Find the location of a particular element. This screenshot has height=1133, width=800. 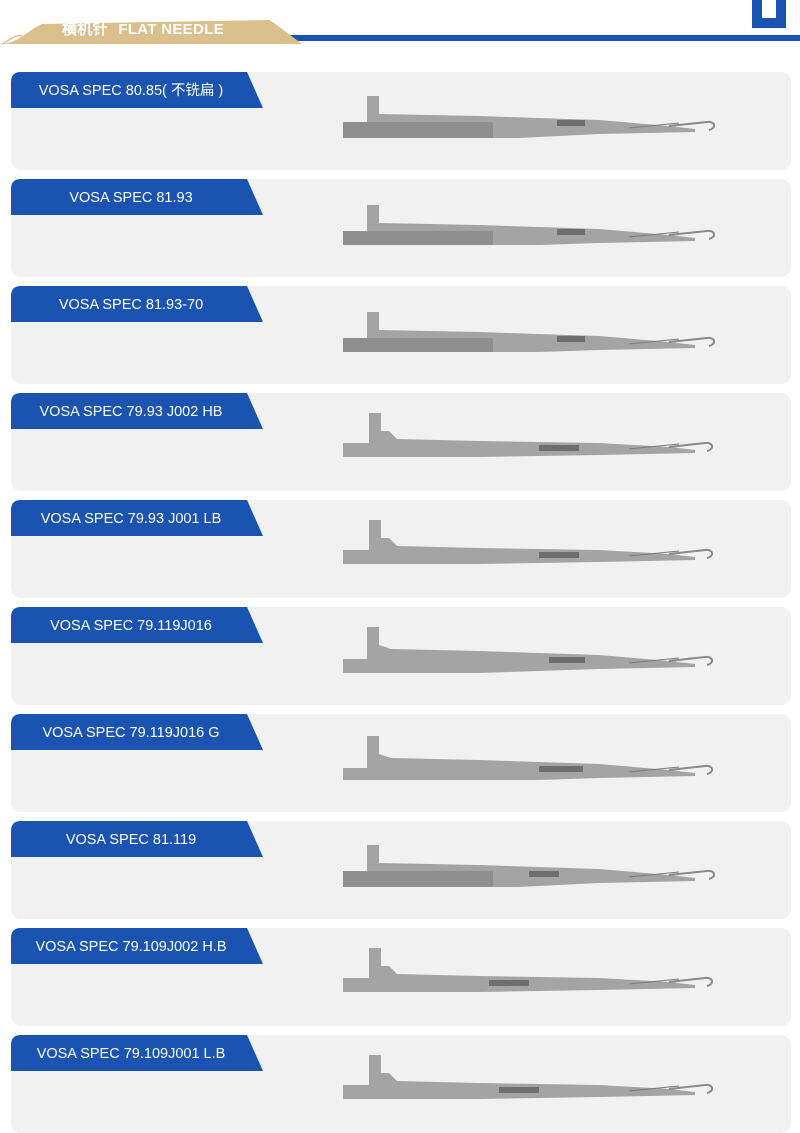

product-label-tag: VOSA SPEC 79.93 J001 LB is located at coordinates (138, 518).